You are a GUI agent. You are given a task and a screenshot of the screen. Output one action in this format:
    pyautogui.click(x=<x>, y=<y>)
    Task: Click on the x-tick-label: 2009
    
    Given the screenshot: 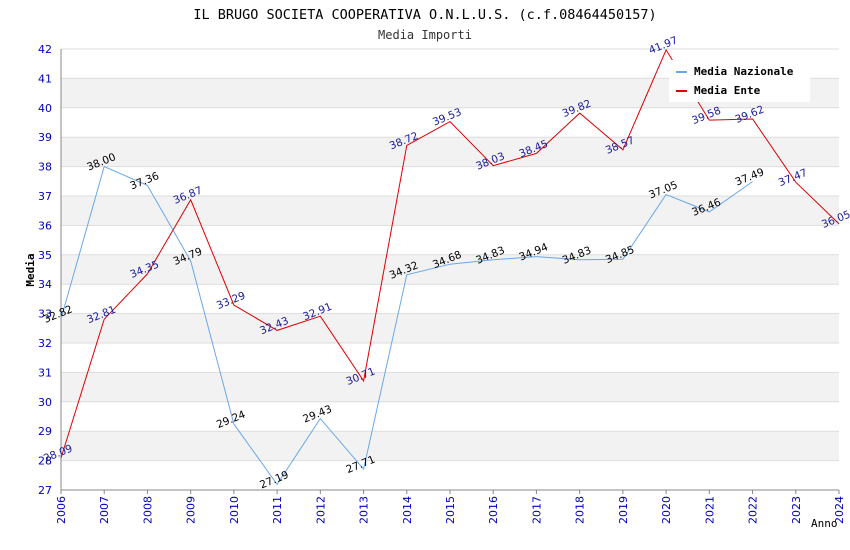 What is the action you would take?
    pyautogui.click(x=191, y=510)
    